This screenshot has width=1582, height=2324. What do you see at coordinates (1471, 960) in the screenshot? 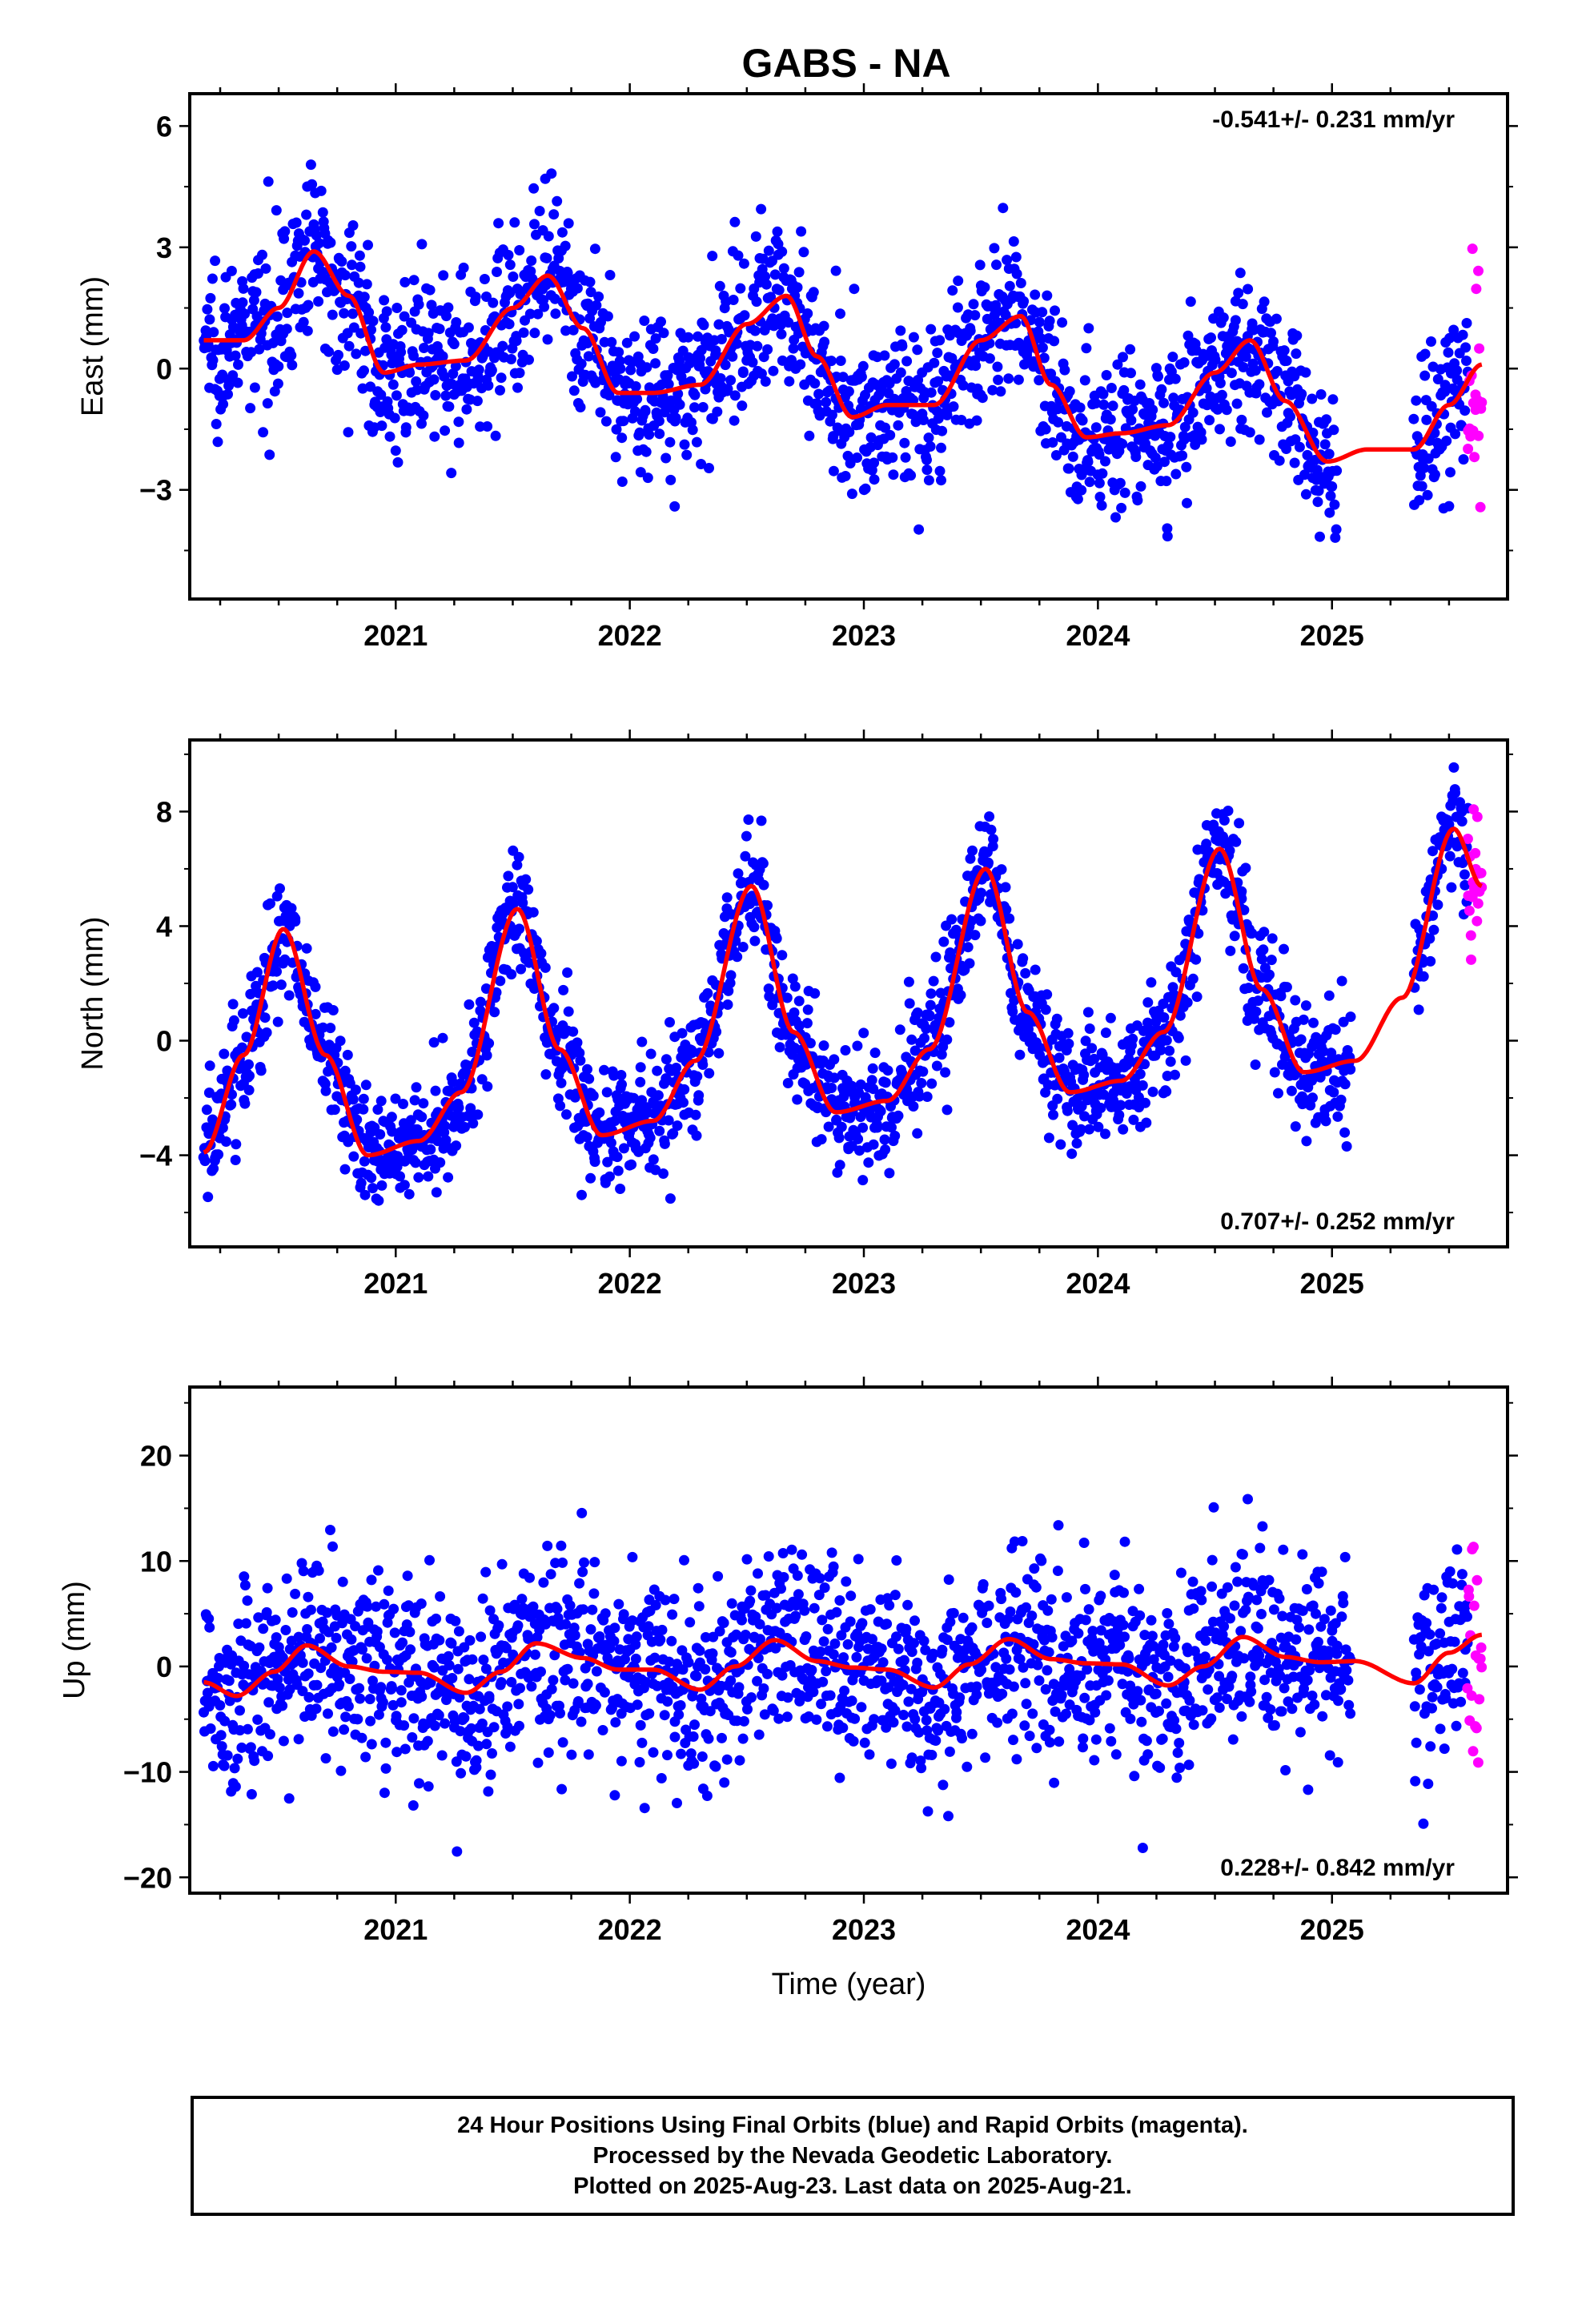
I see `rapid-orbits-point` at bounding box center [1471, 960].